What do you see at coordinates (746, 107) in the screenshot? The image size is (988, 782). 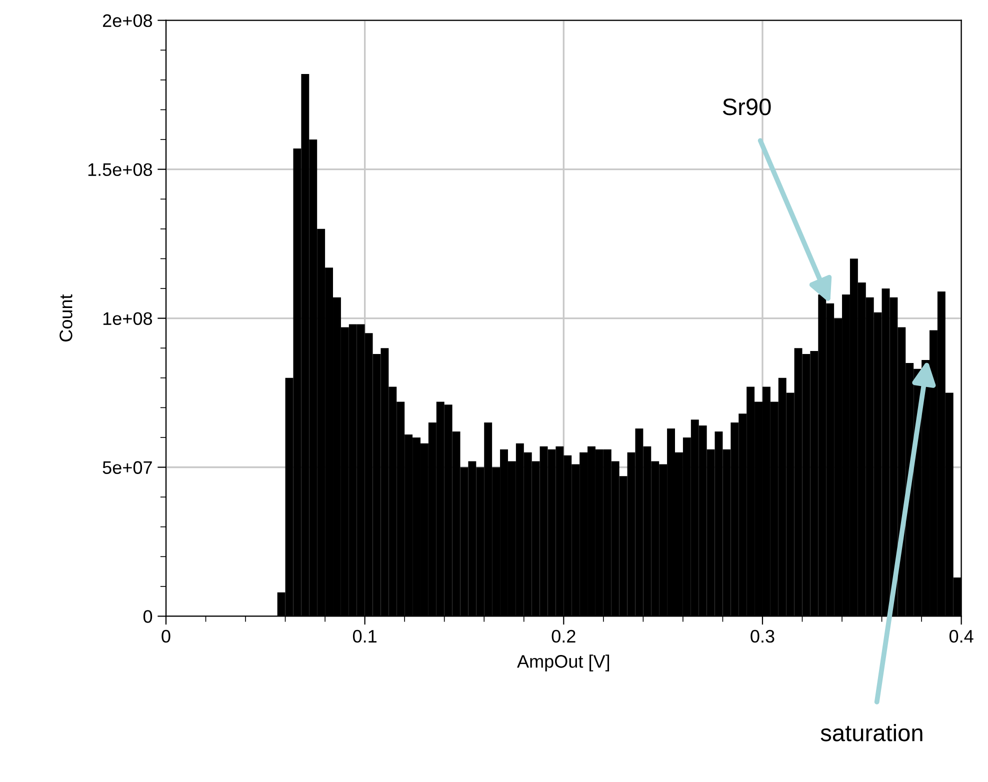 I see `annotation: Sr90` at bounding box center [746, 107].